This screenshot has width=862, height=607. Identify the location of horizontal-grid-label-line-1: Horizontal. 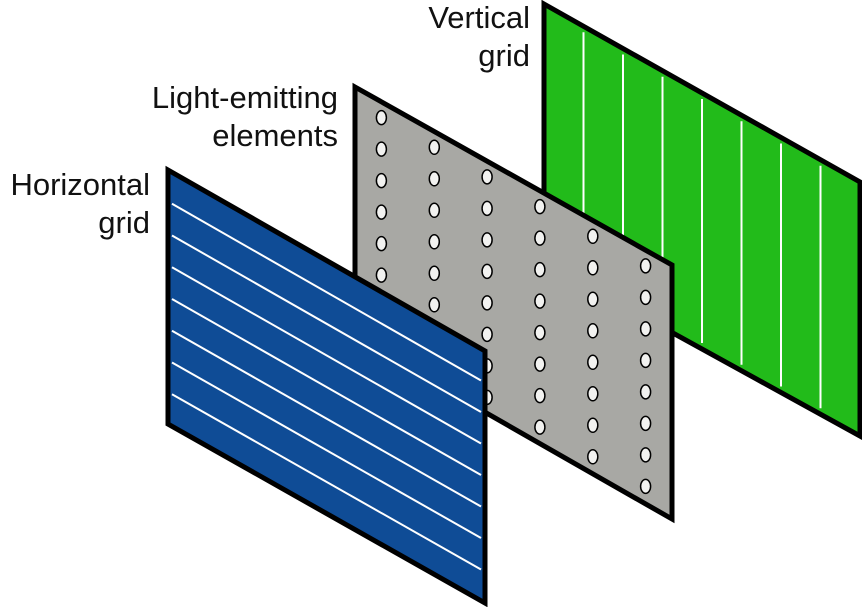
(80, 184).